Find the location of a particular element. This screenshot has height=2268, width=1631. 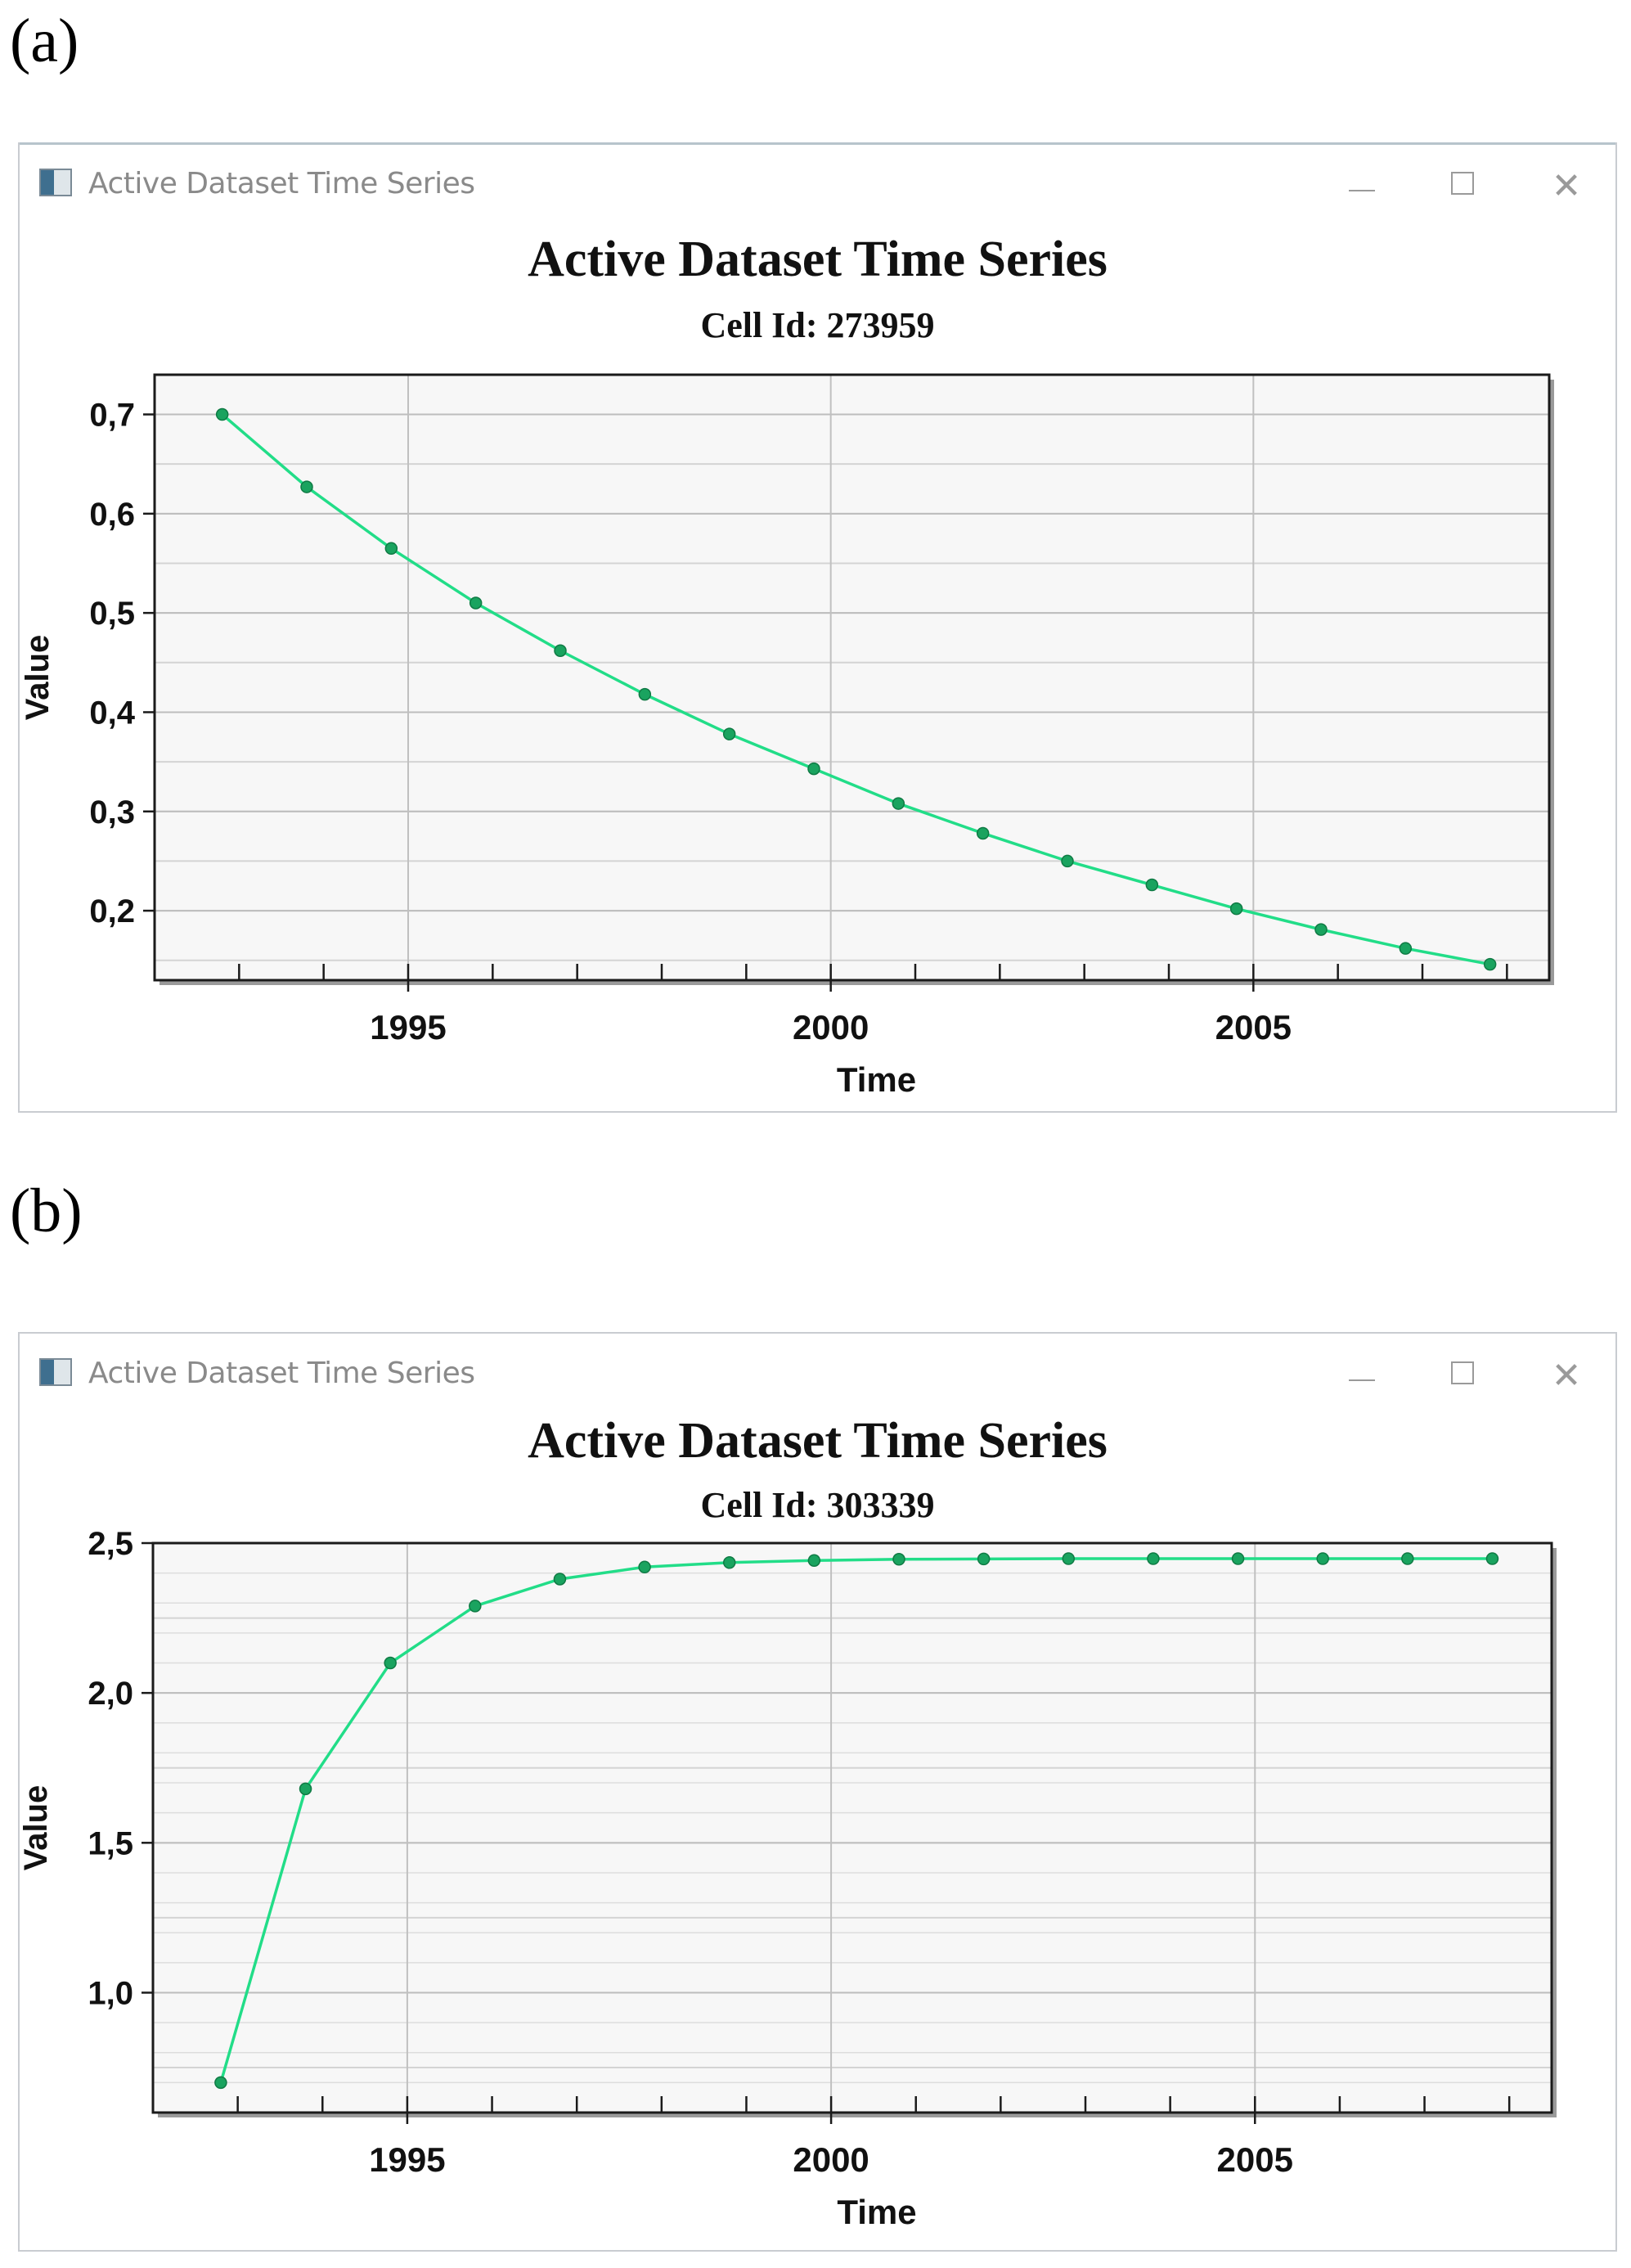

y-tick-label: 1,5 is located at coordinates (110, 1843).